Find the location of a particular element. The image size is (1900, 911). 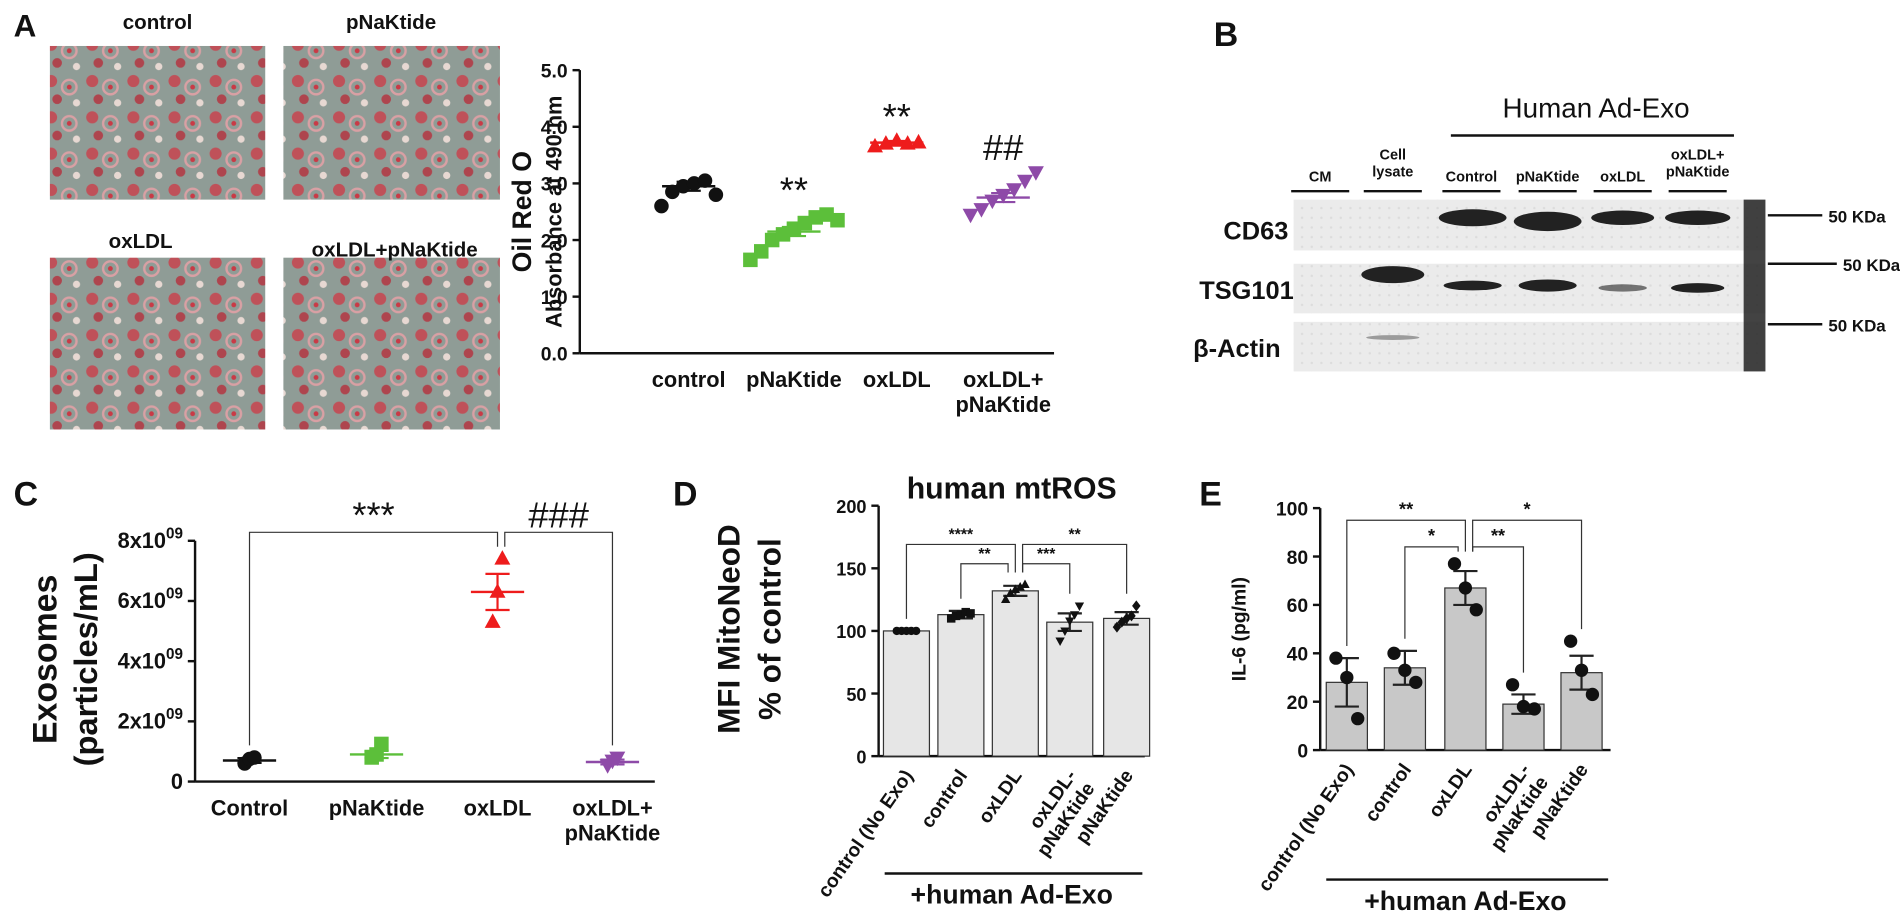

tick-base: 2x10 is located at coordinates (142, 721).